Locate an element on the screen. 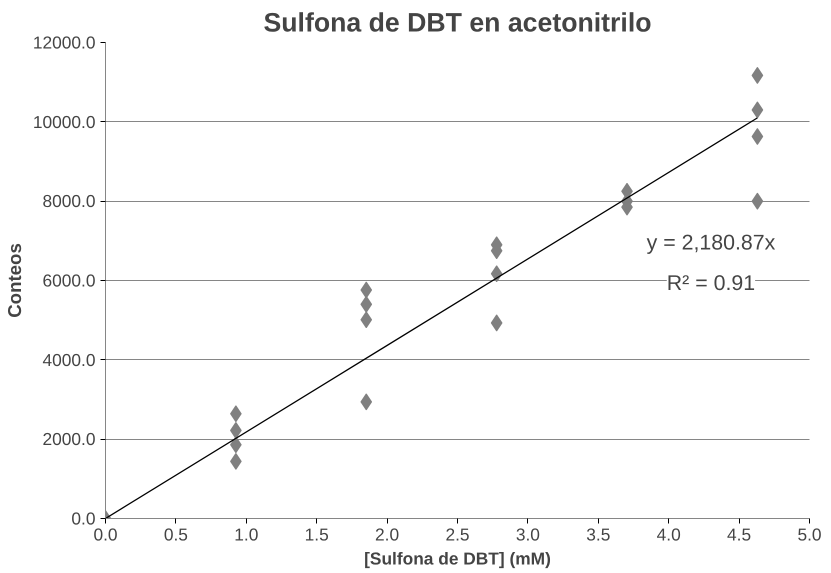  x-tick-label: 3.0 is located at coordinates (528, 534).